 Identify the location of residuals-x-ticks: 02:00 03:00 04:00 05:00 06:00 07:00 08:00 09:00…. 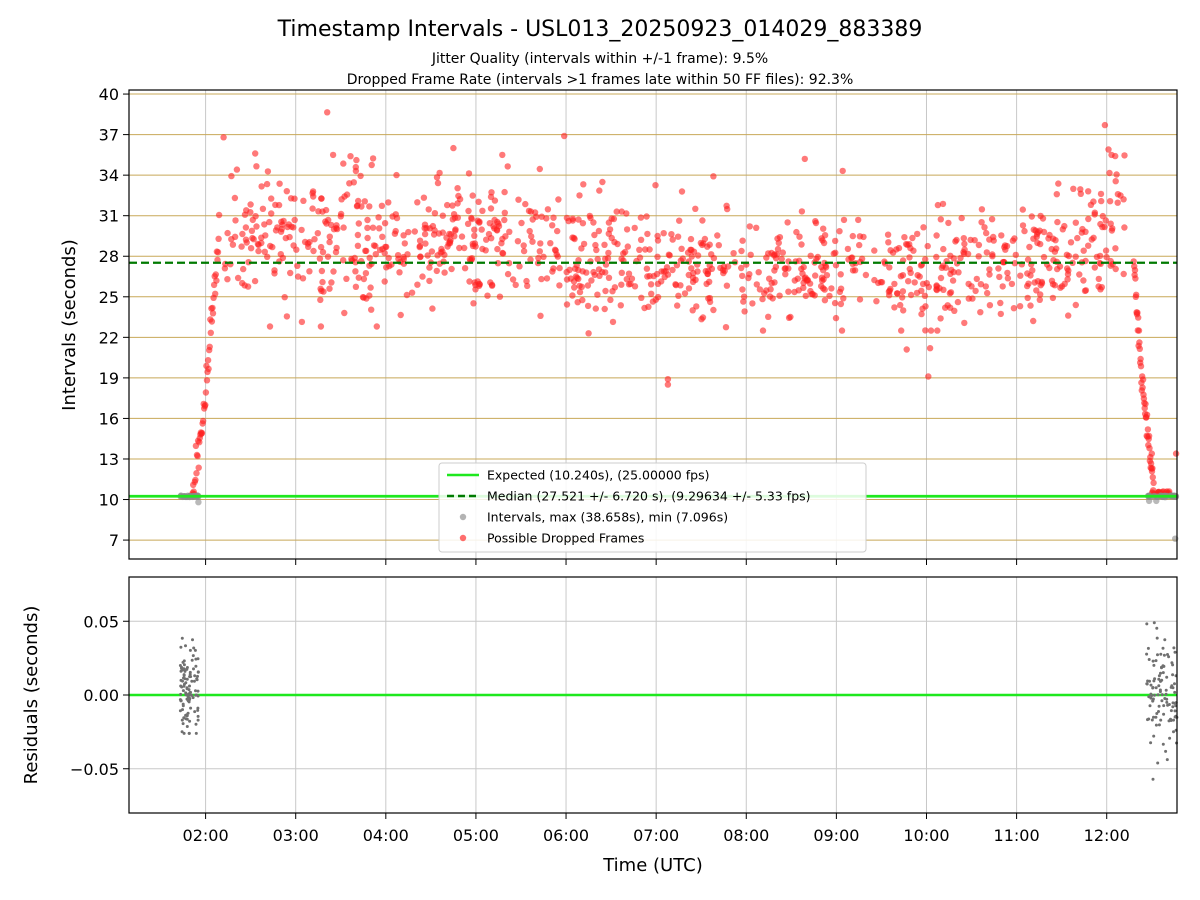
(656, 829).